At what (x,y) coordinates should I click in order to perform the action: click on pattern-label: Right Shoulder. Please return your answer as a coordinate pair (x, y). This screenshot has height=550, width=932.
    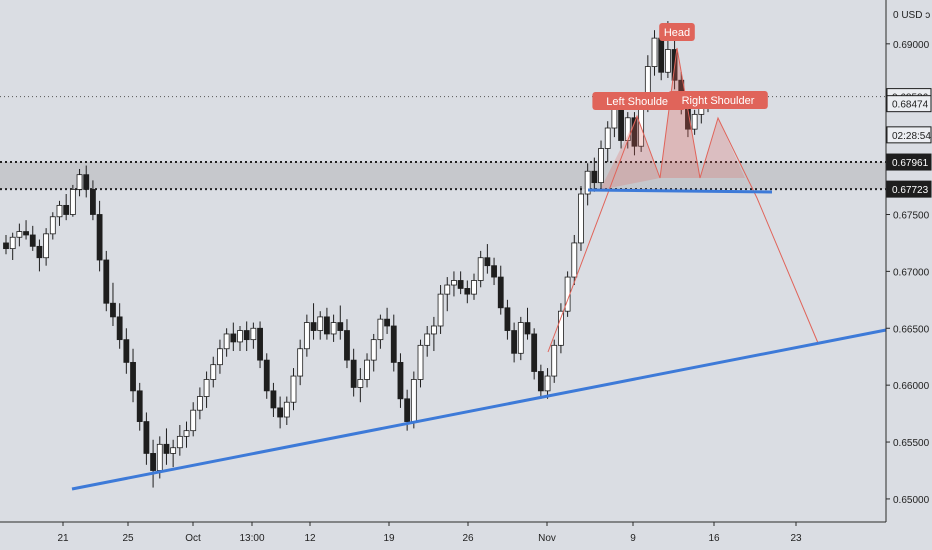
    Looking at the image, I should click on (718, 100).